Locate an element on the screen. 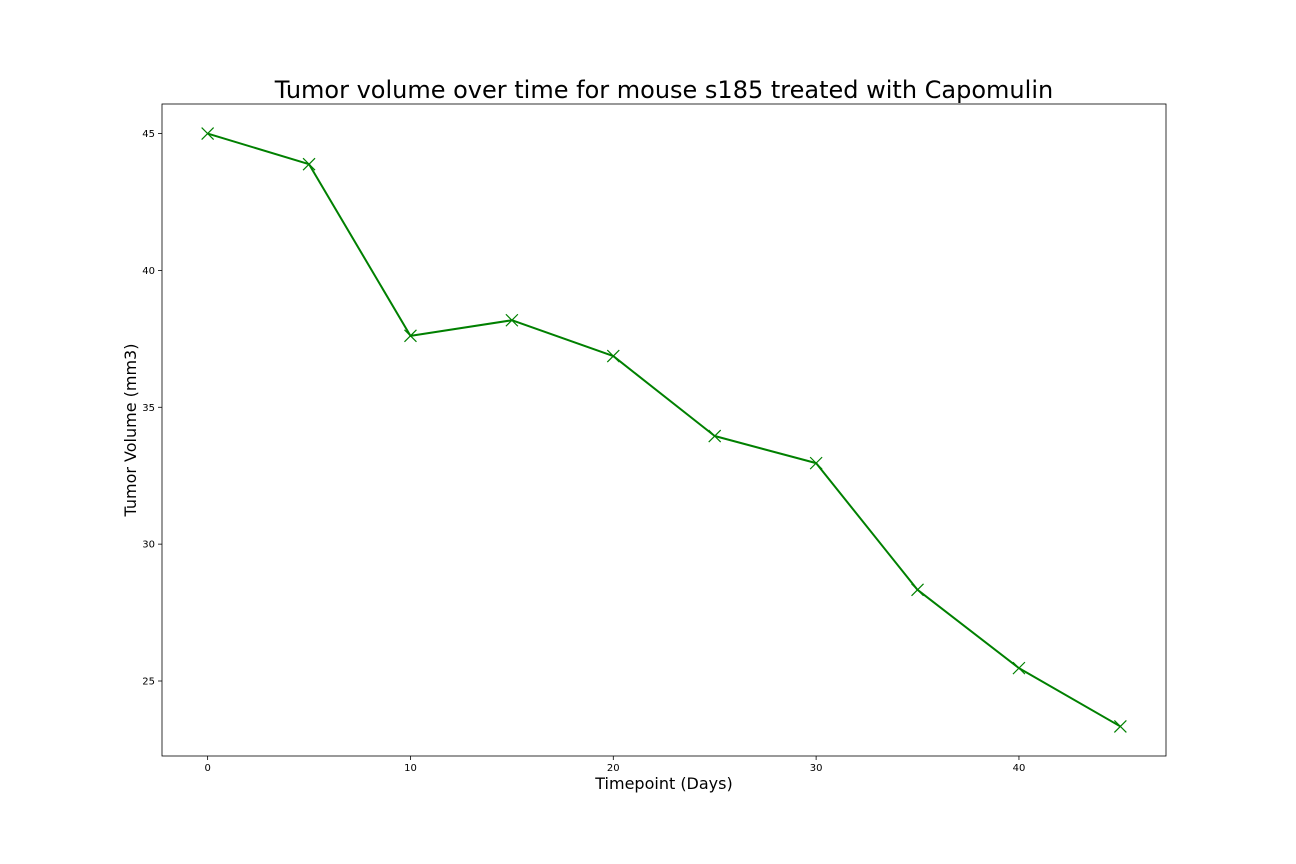 Image resolution: width=1296 pixels, height=864 pixels. x-axis: 0 10 20 30 40 is located at coordinates (614, 765).